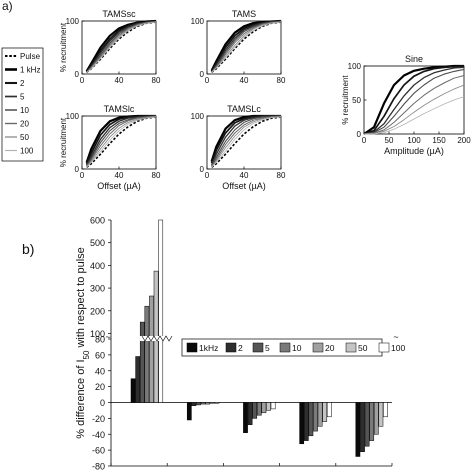 Image resolution: width=474 pixels, height=474 pixels. Describe the element at coordinates (119, 14) in the screenshot. I see `subplot-title: TAMSsc` at that location.